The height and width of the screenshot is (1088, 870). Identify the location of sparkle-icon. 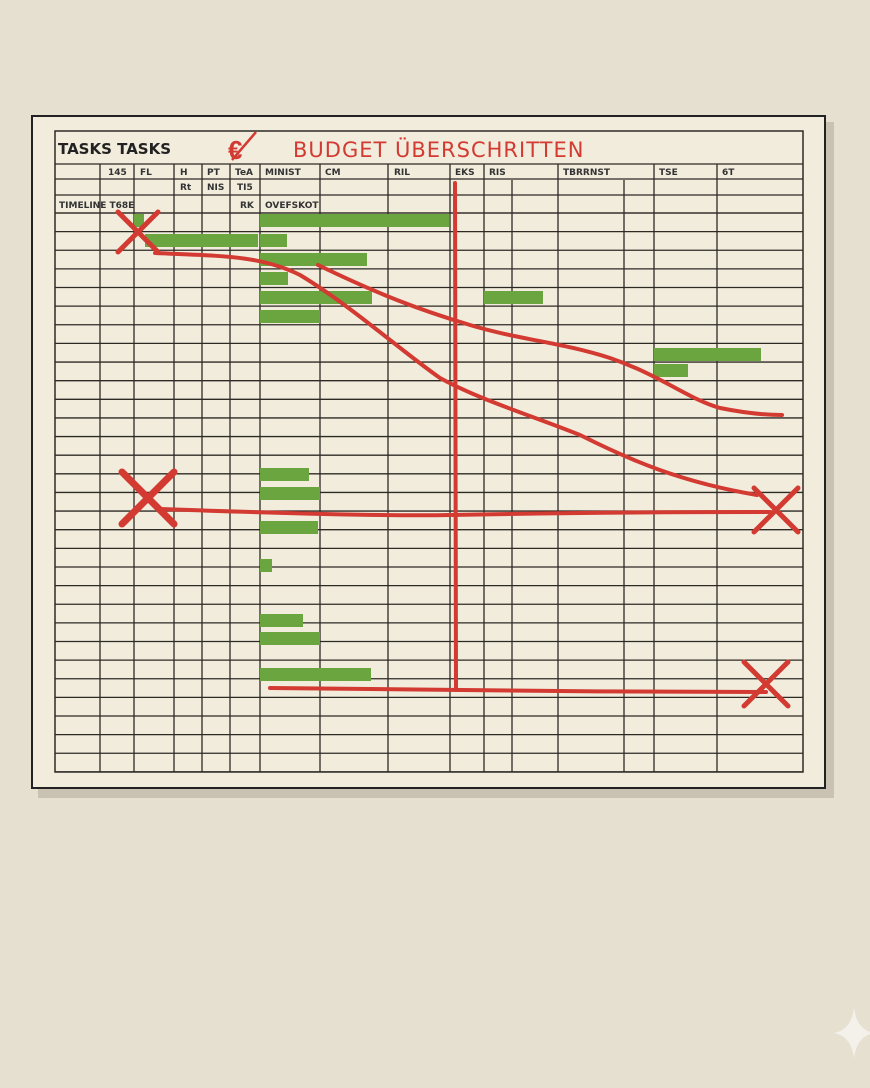
(852, 1033).